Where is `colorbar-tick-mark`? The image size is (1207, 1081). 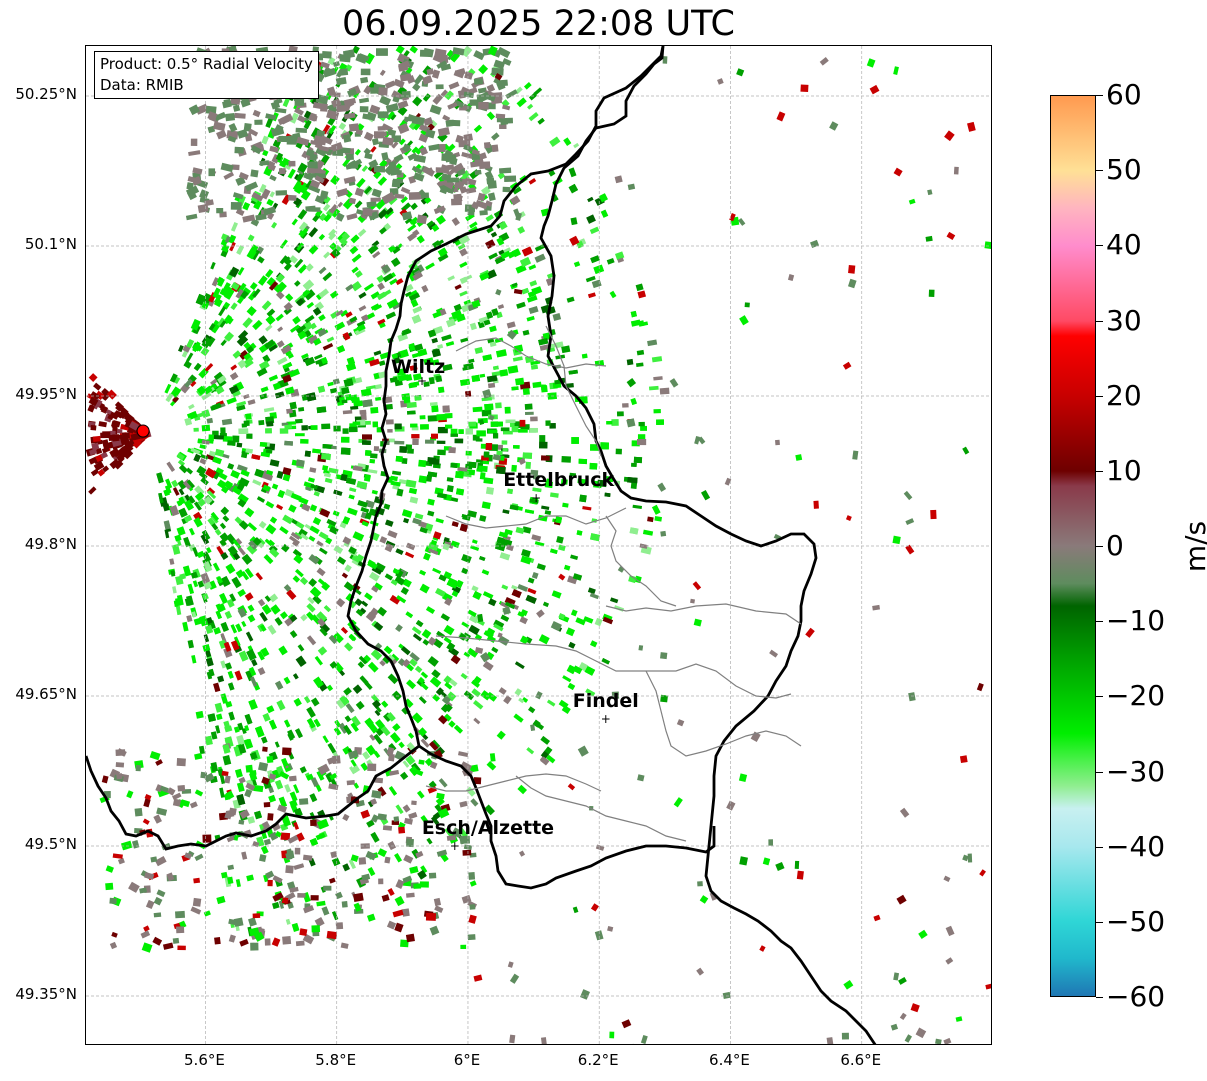 colorbar-tick-mark is located at coordinates (1099, 171).